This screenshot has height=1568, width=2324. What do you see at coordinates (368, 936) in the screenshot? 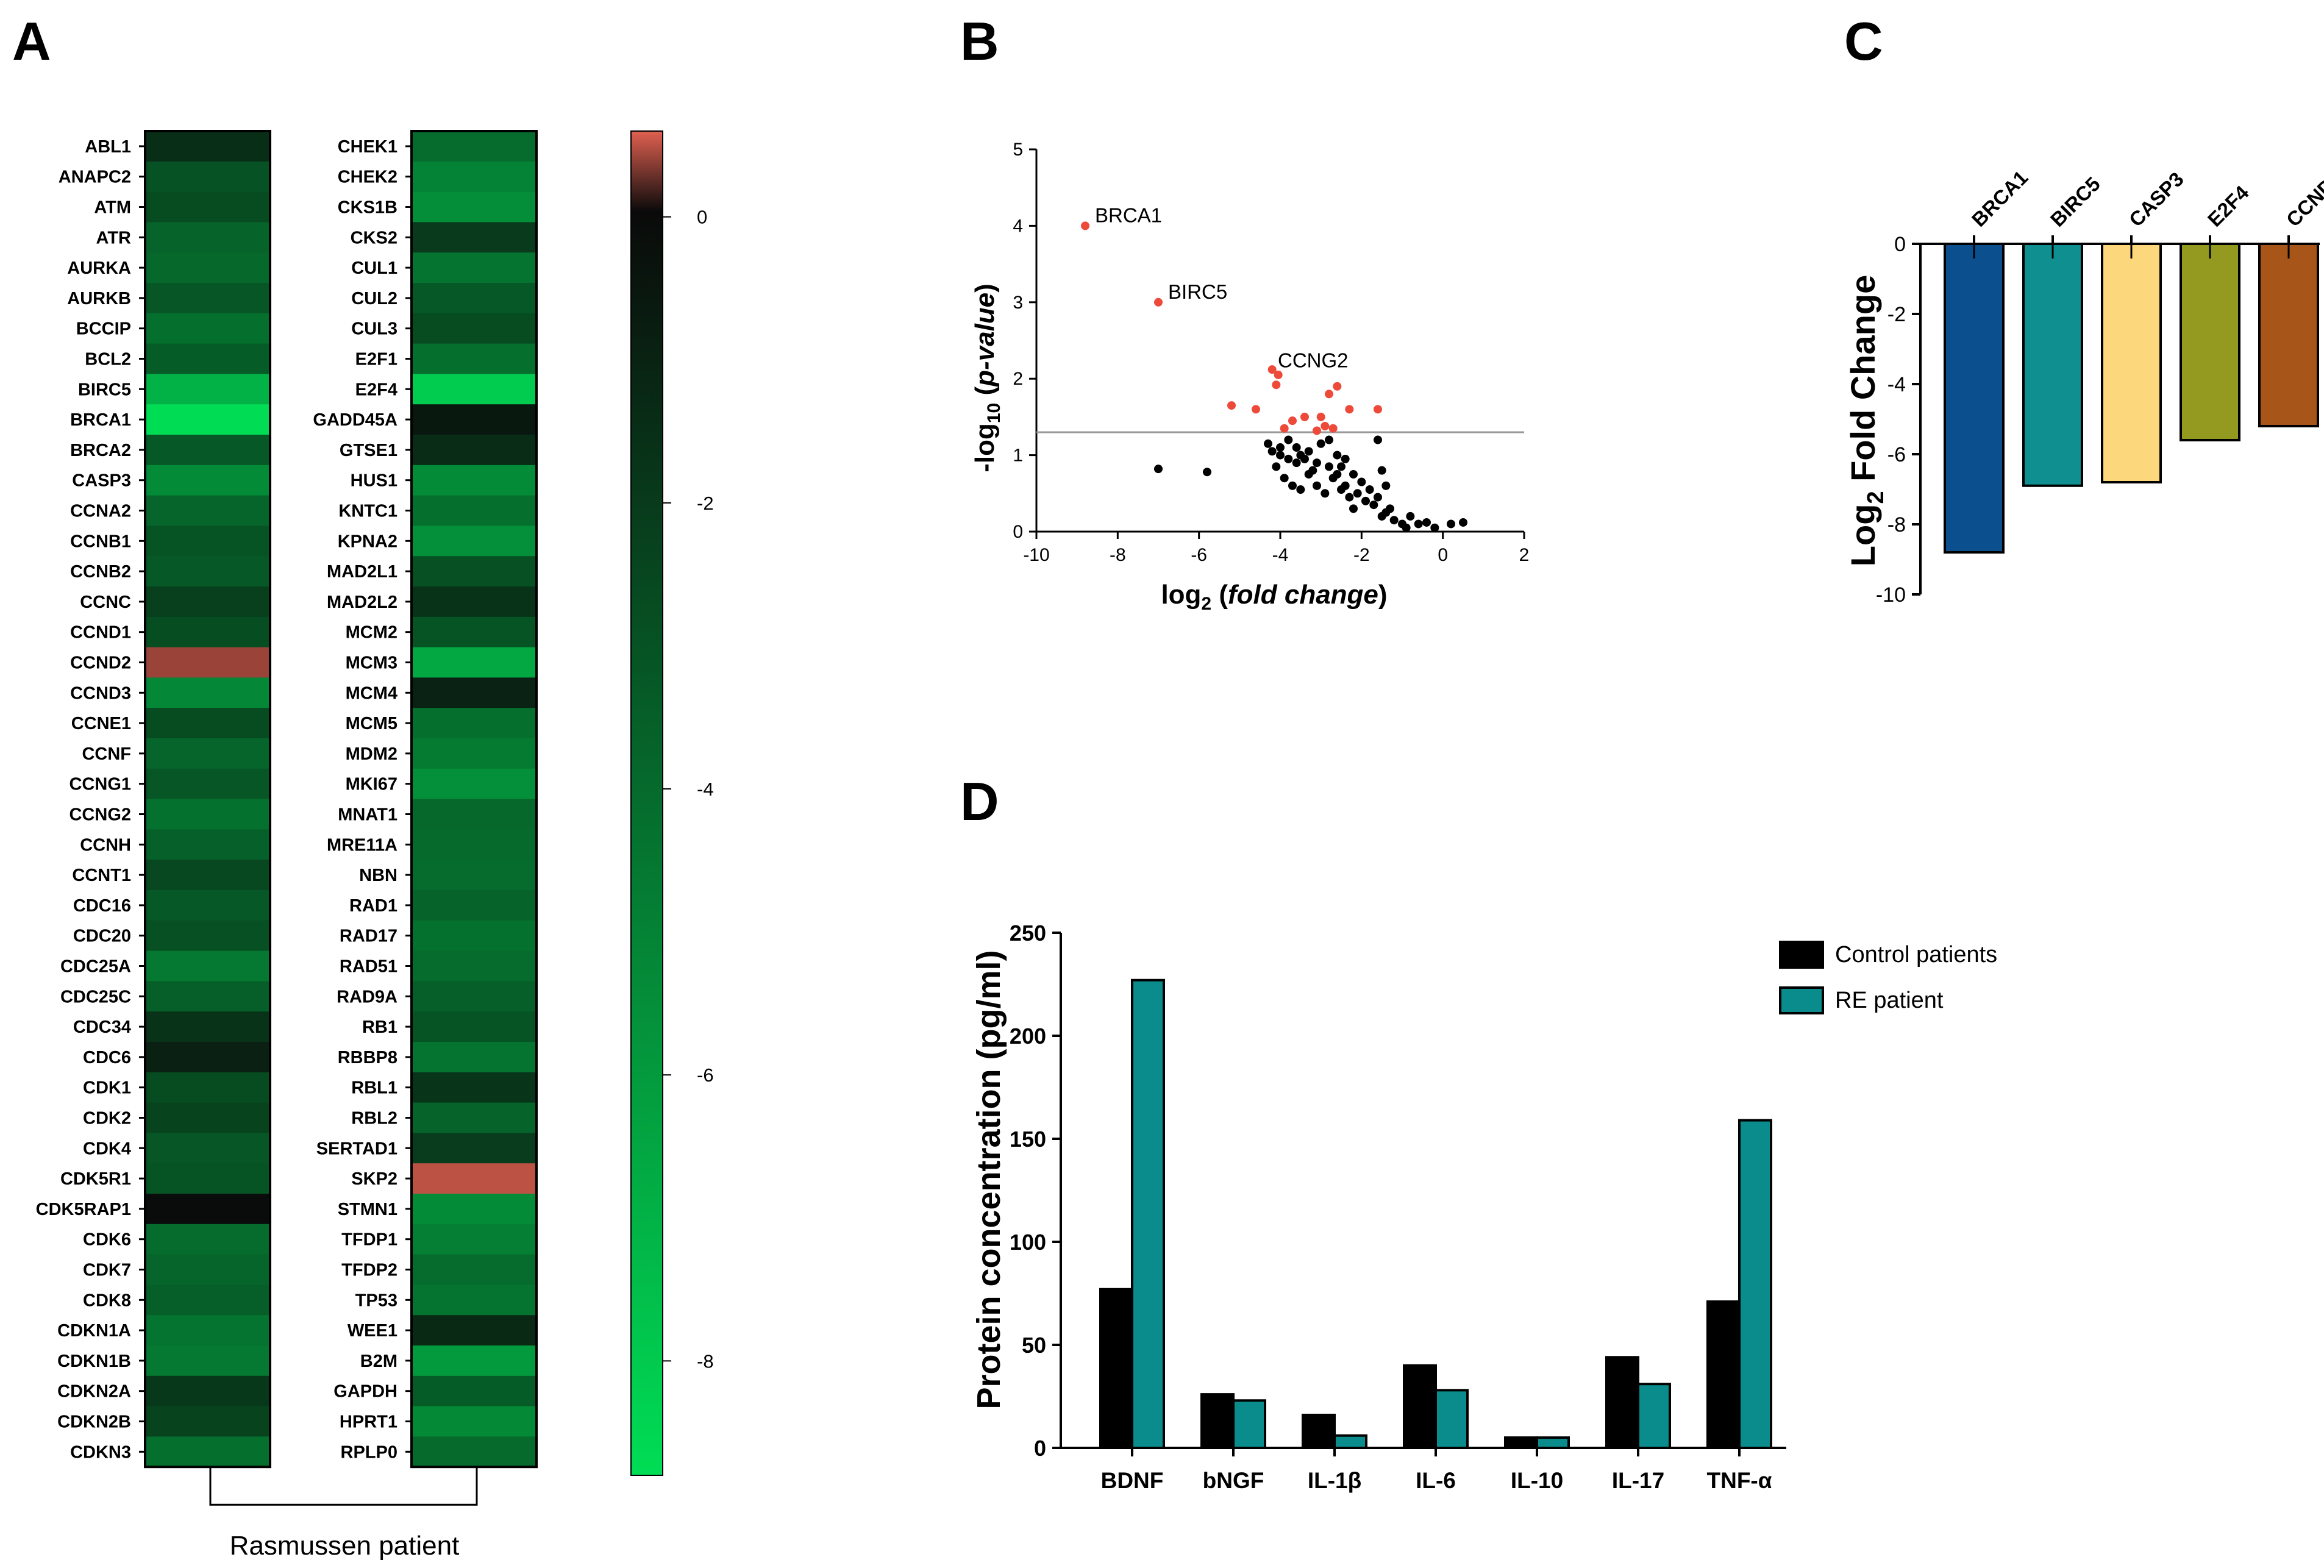
I see `gene-label: RAD17` at bounding box center [368, 936].